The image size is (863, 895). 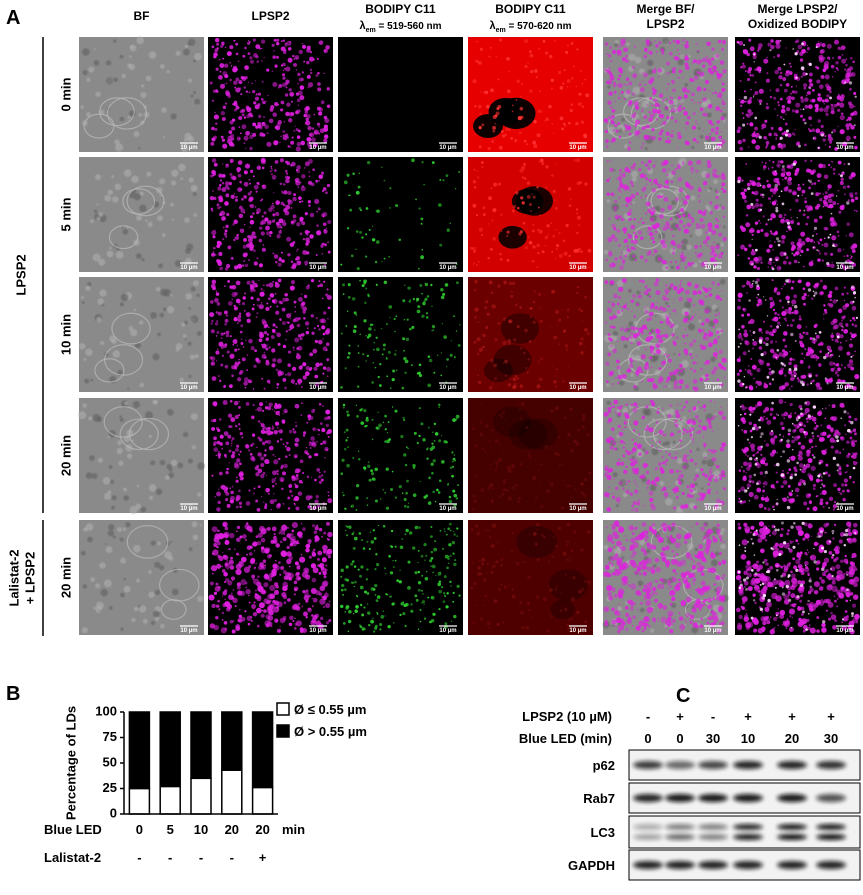 What do you see at coordinates (127, 113) in the screenshot?
I see `cell-outline` at bounding box center [127, 113].